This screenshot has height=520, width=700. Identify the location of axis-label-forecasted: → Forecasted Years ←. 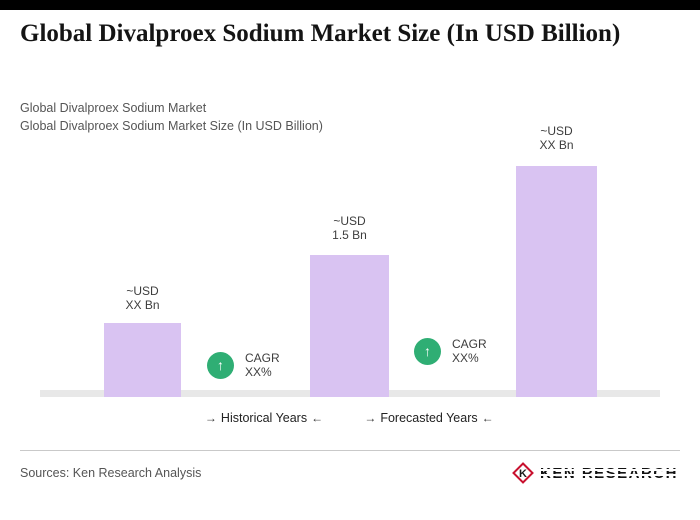
(429, 418).